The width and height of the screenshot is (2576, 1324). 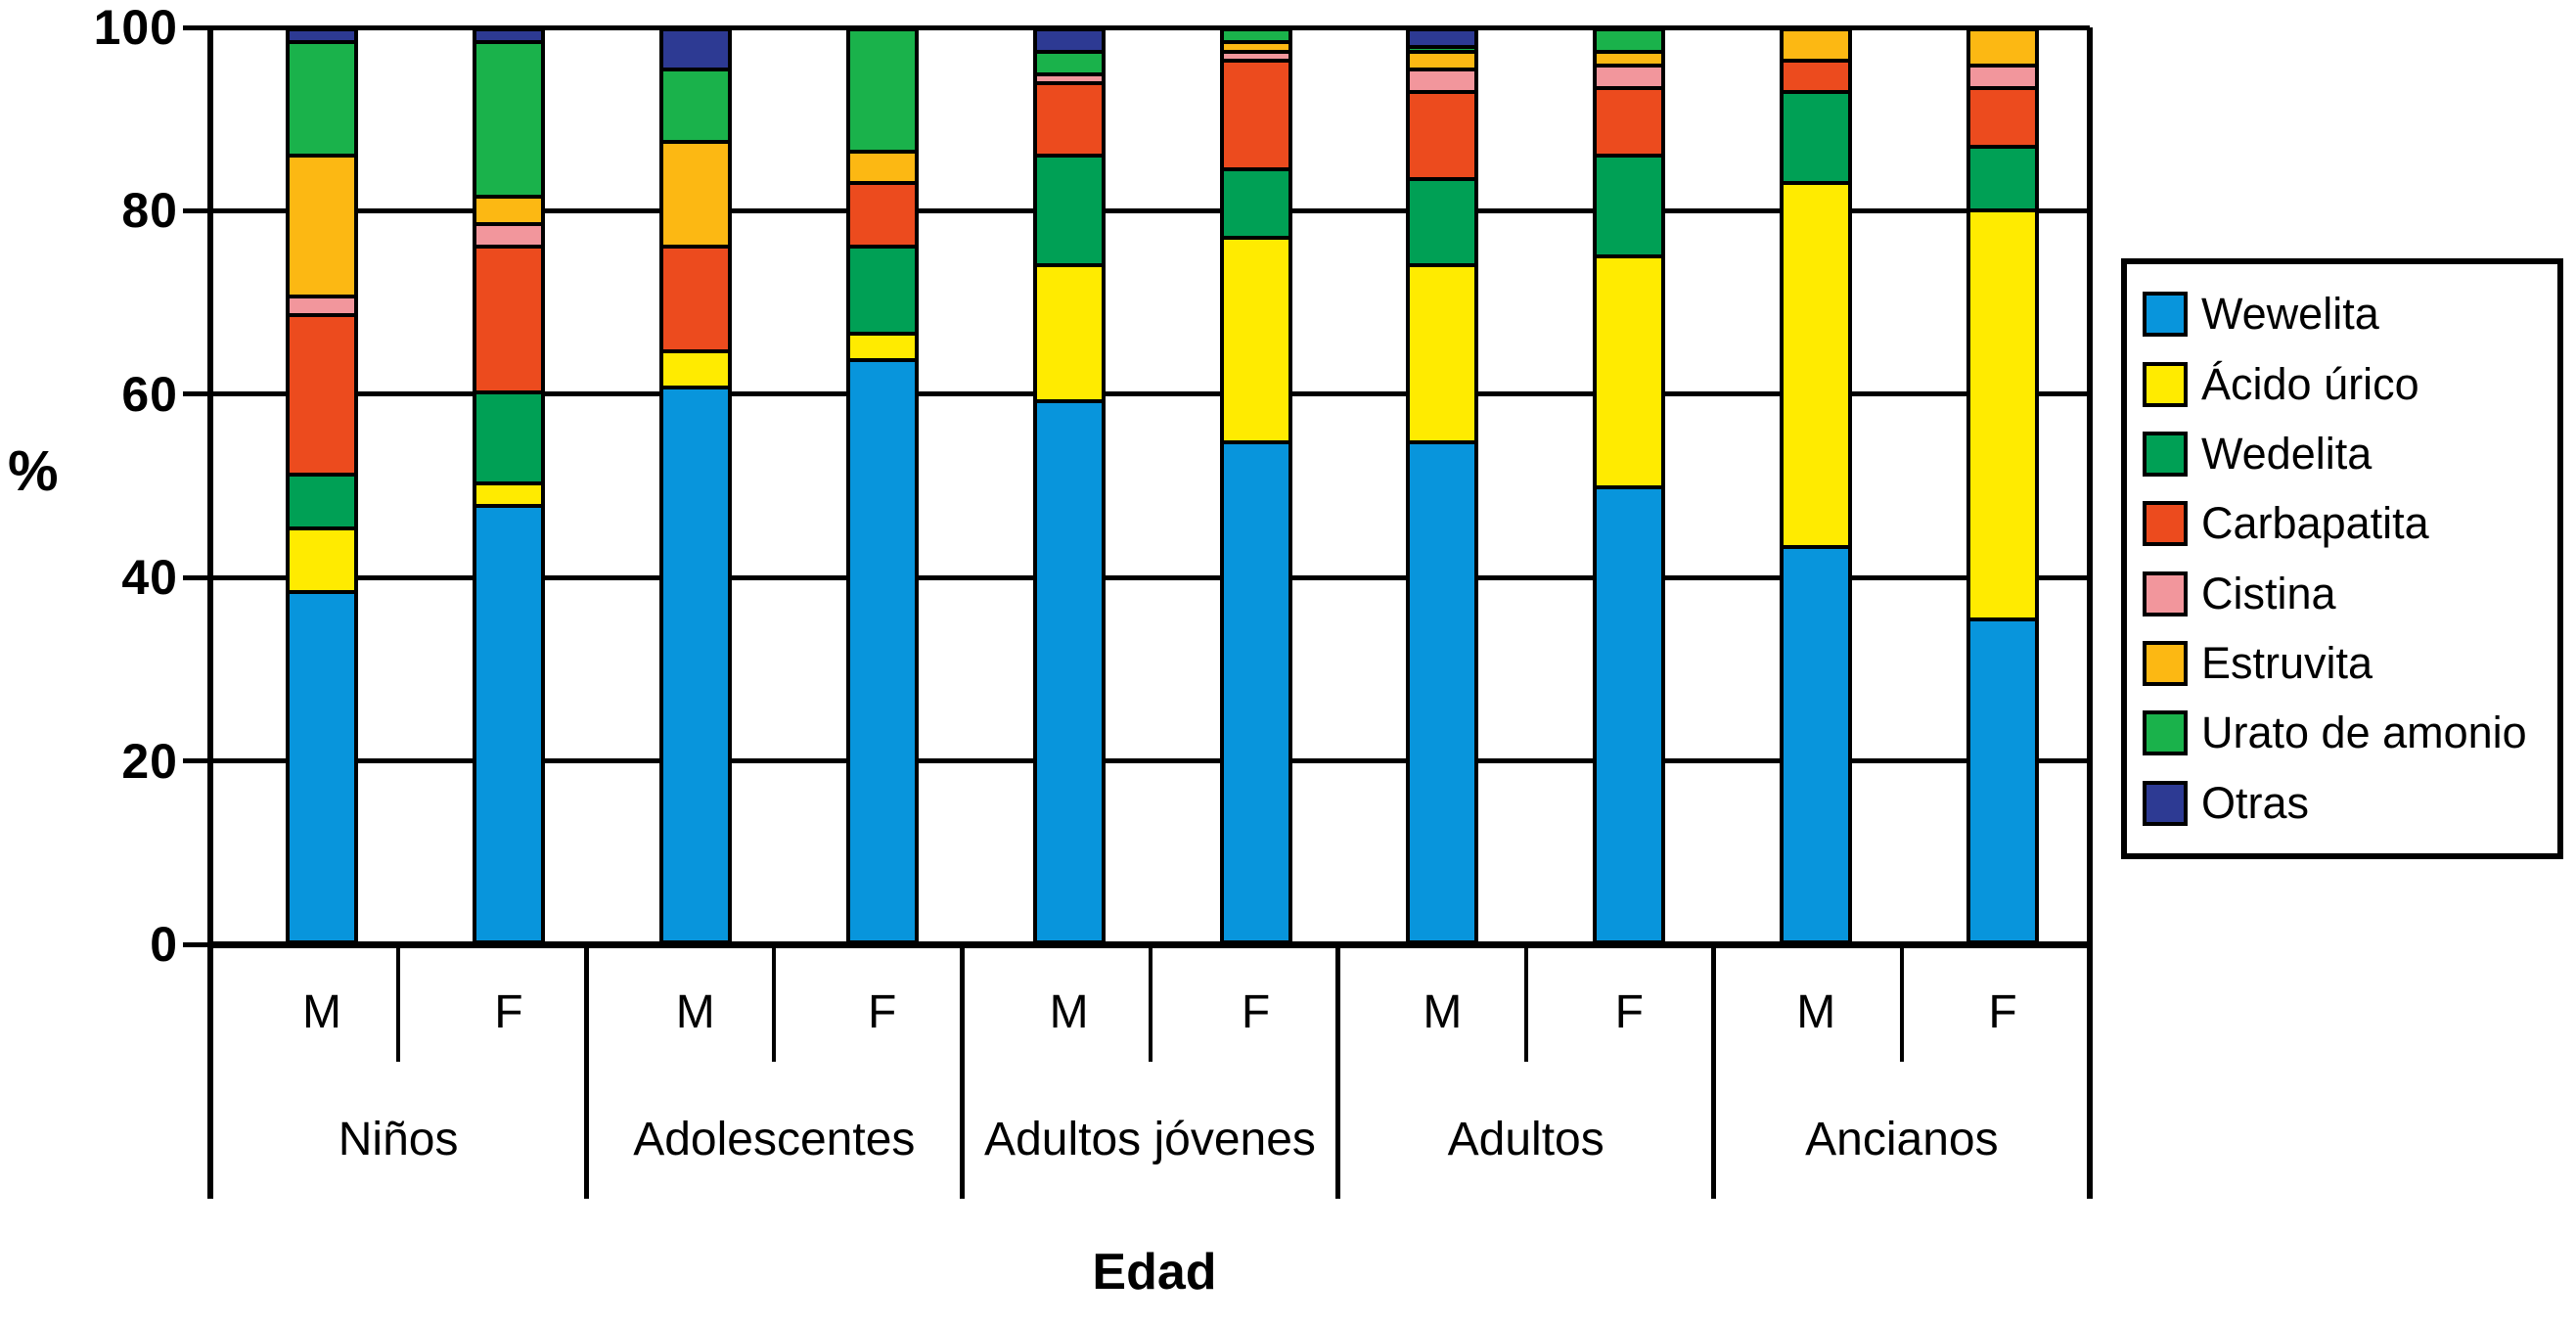 I want to click on legend-label: Wedelita, so click(x=2287, y=453).